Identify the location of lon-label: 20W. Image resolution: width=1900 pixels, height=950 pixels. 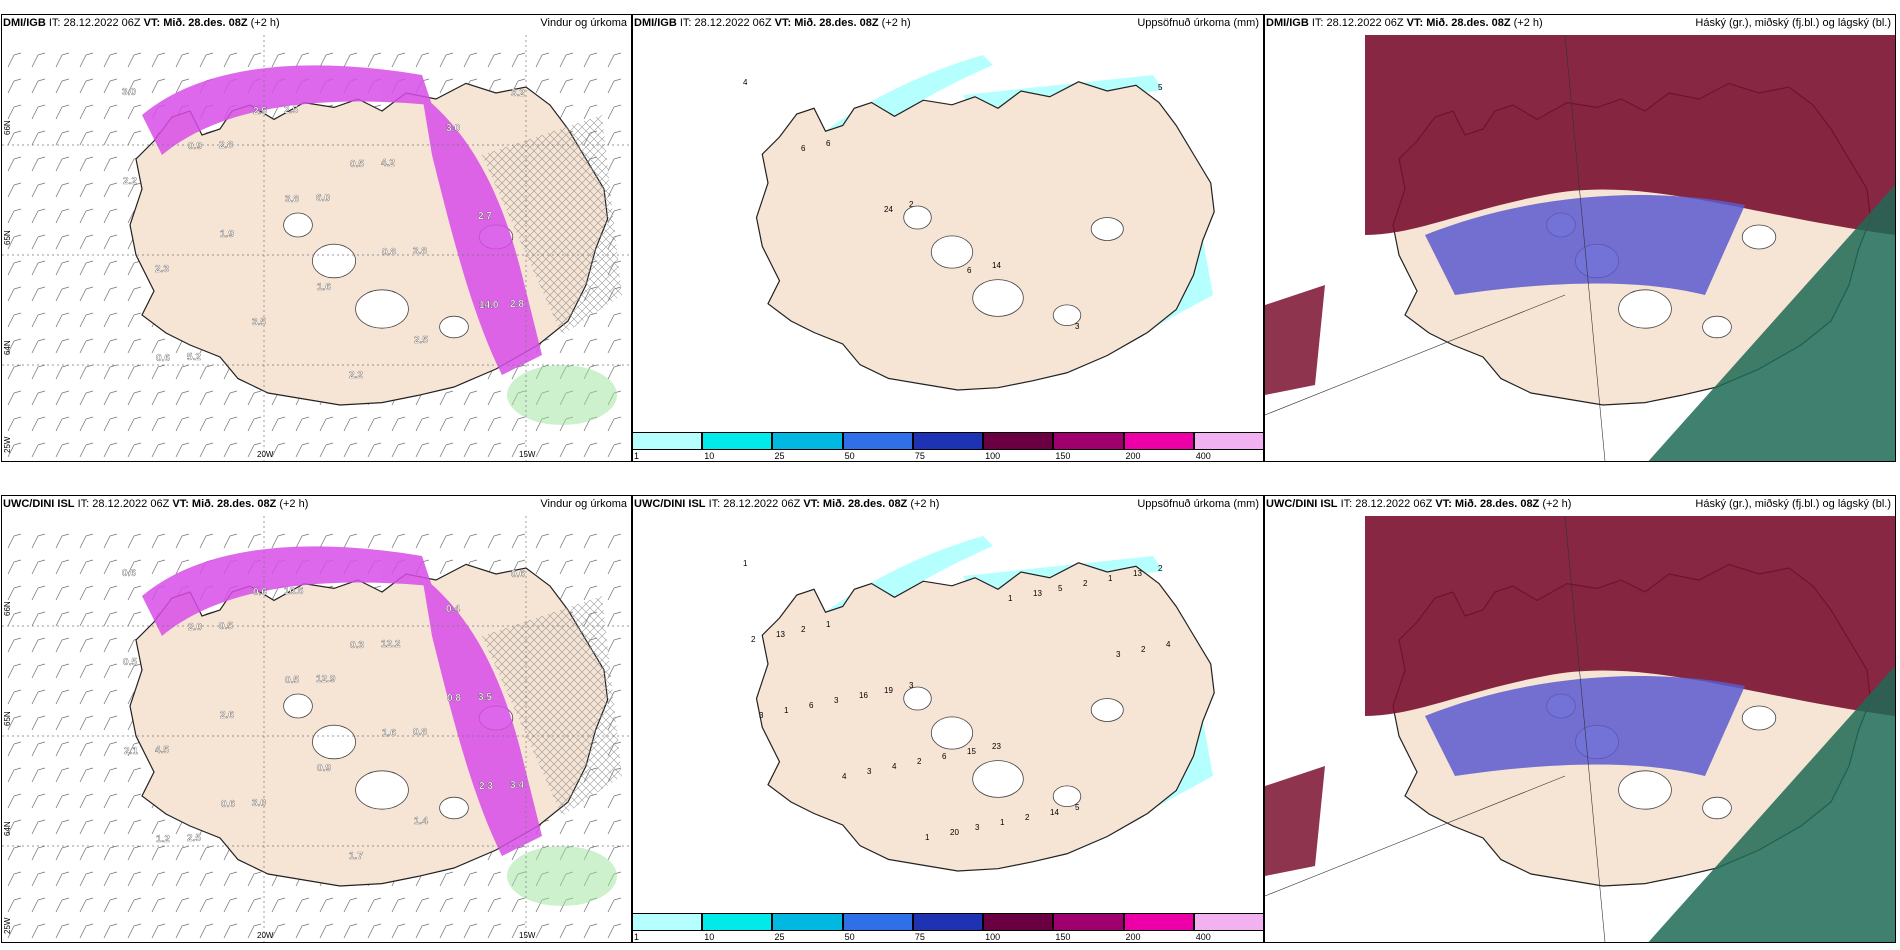
(265, 935).